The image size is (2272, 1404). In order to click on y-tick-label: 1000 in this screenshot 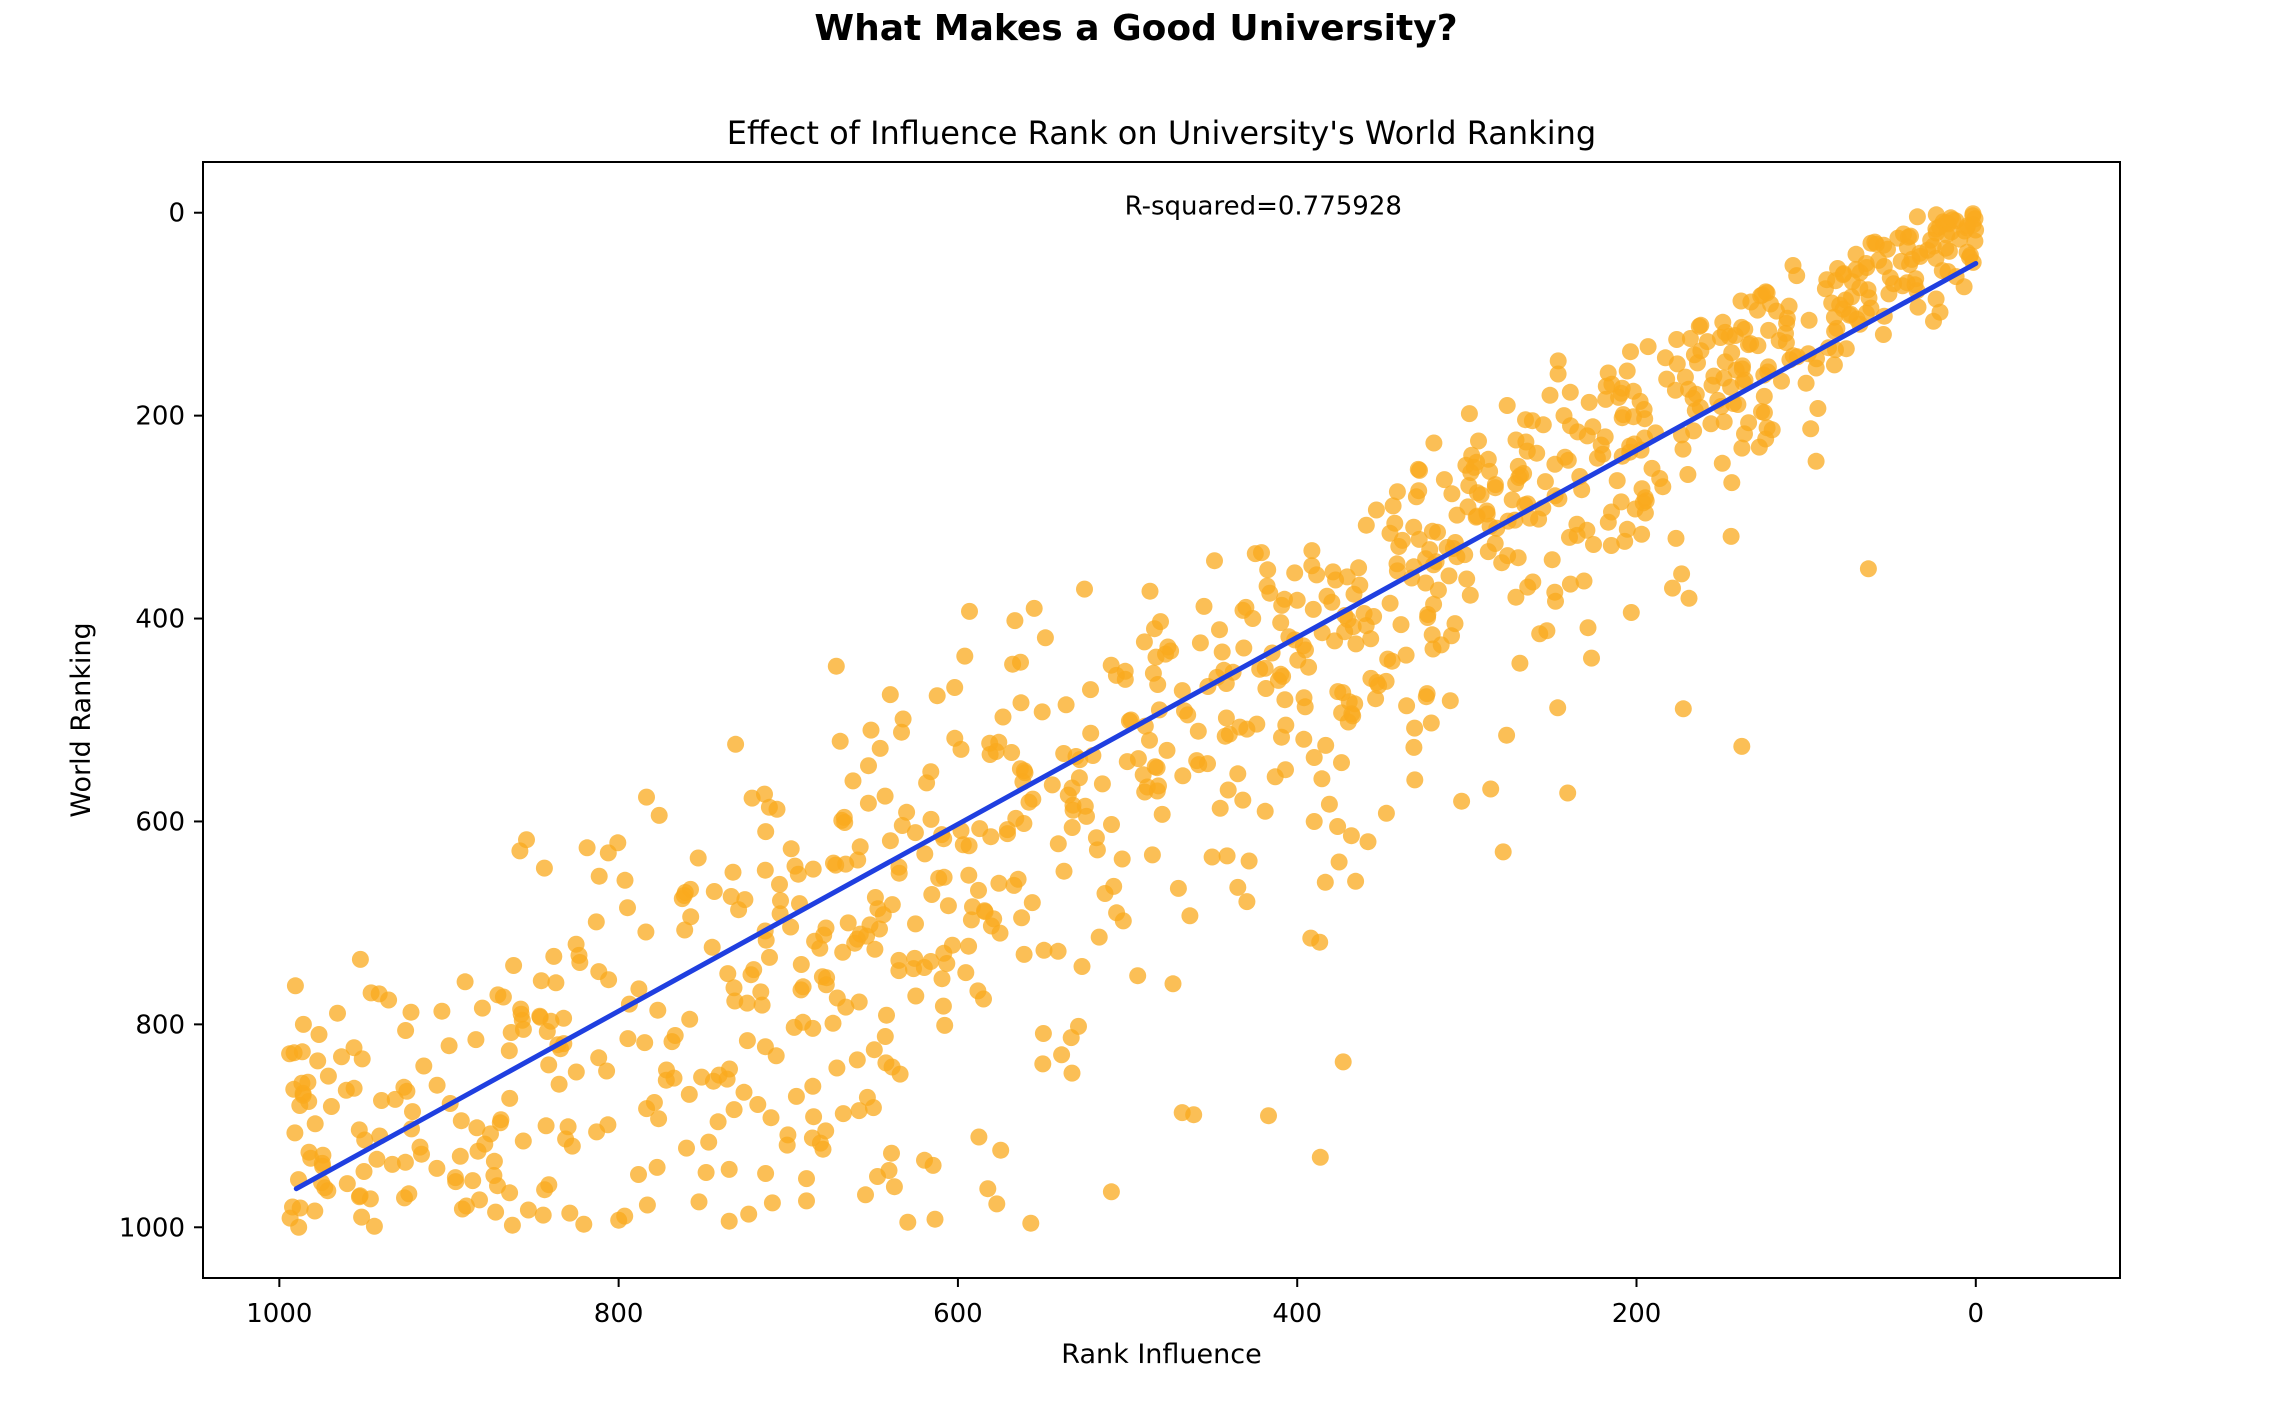, I will do `click(152, 1228)`.